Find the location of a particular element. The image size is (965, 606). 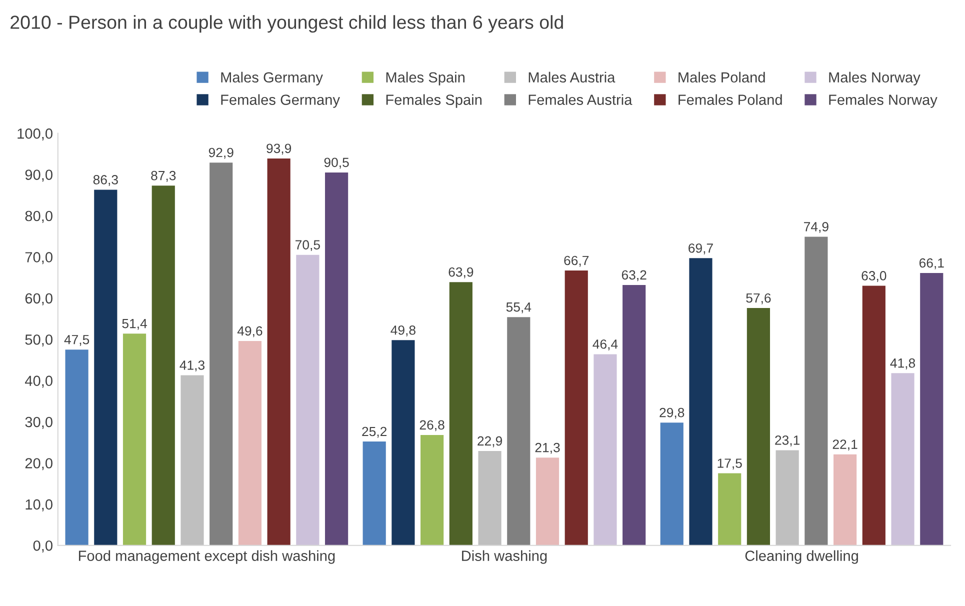

data-label: 63,2 is located at coordinates (634, 276).